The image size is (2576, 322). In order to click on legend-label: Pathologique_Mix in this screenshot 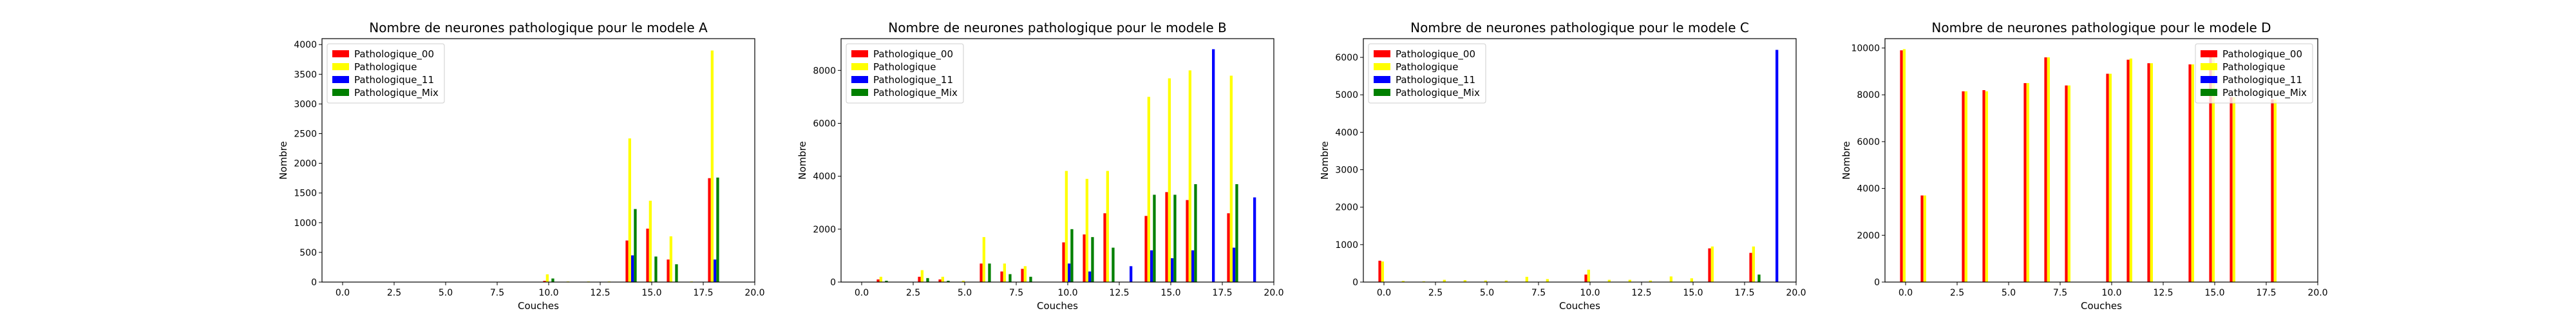, I will do `click(2264, 93)`.